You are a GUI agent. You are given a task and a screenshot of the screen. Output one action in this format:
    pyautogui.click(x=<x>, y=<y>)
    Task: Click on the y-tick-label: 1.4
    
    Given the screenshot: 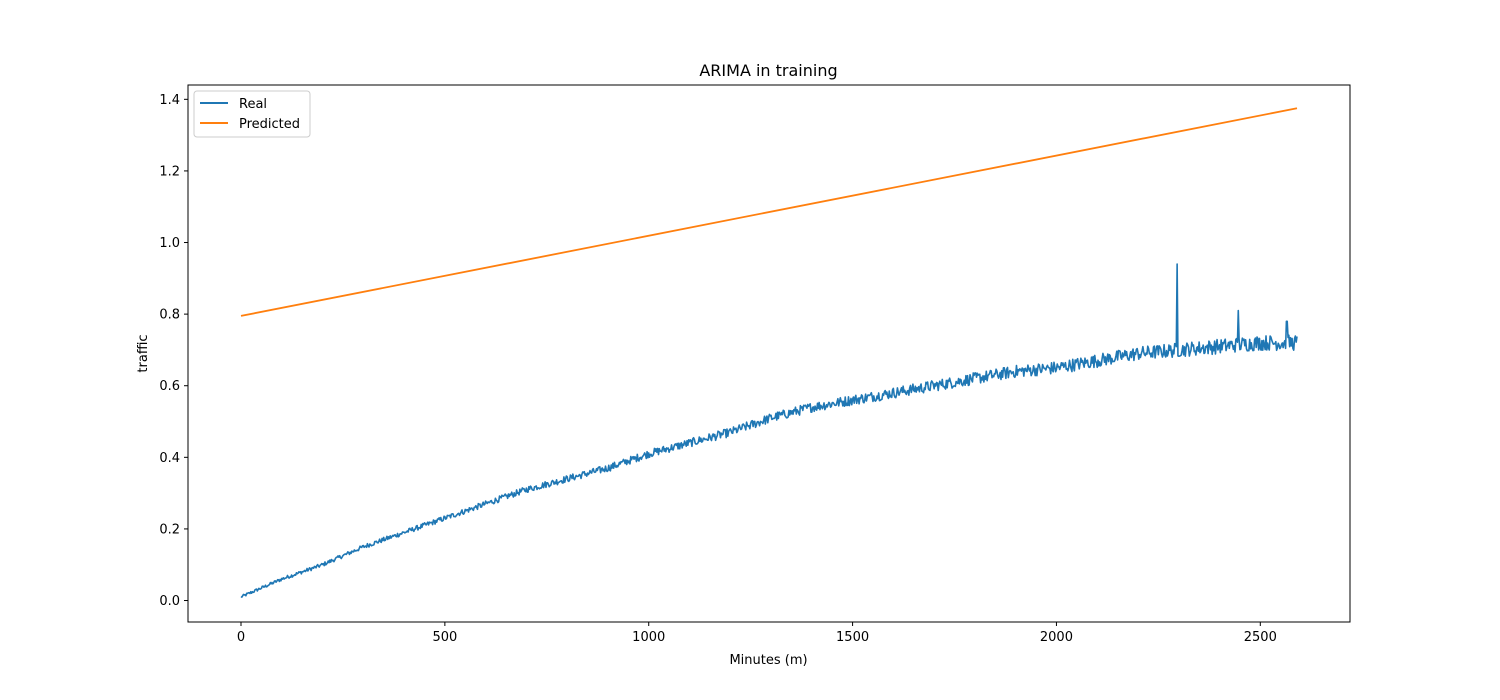 What is the action you would take?
    pyautogui.click(x=169, y=100)
    